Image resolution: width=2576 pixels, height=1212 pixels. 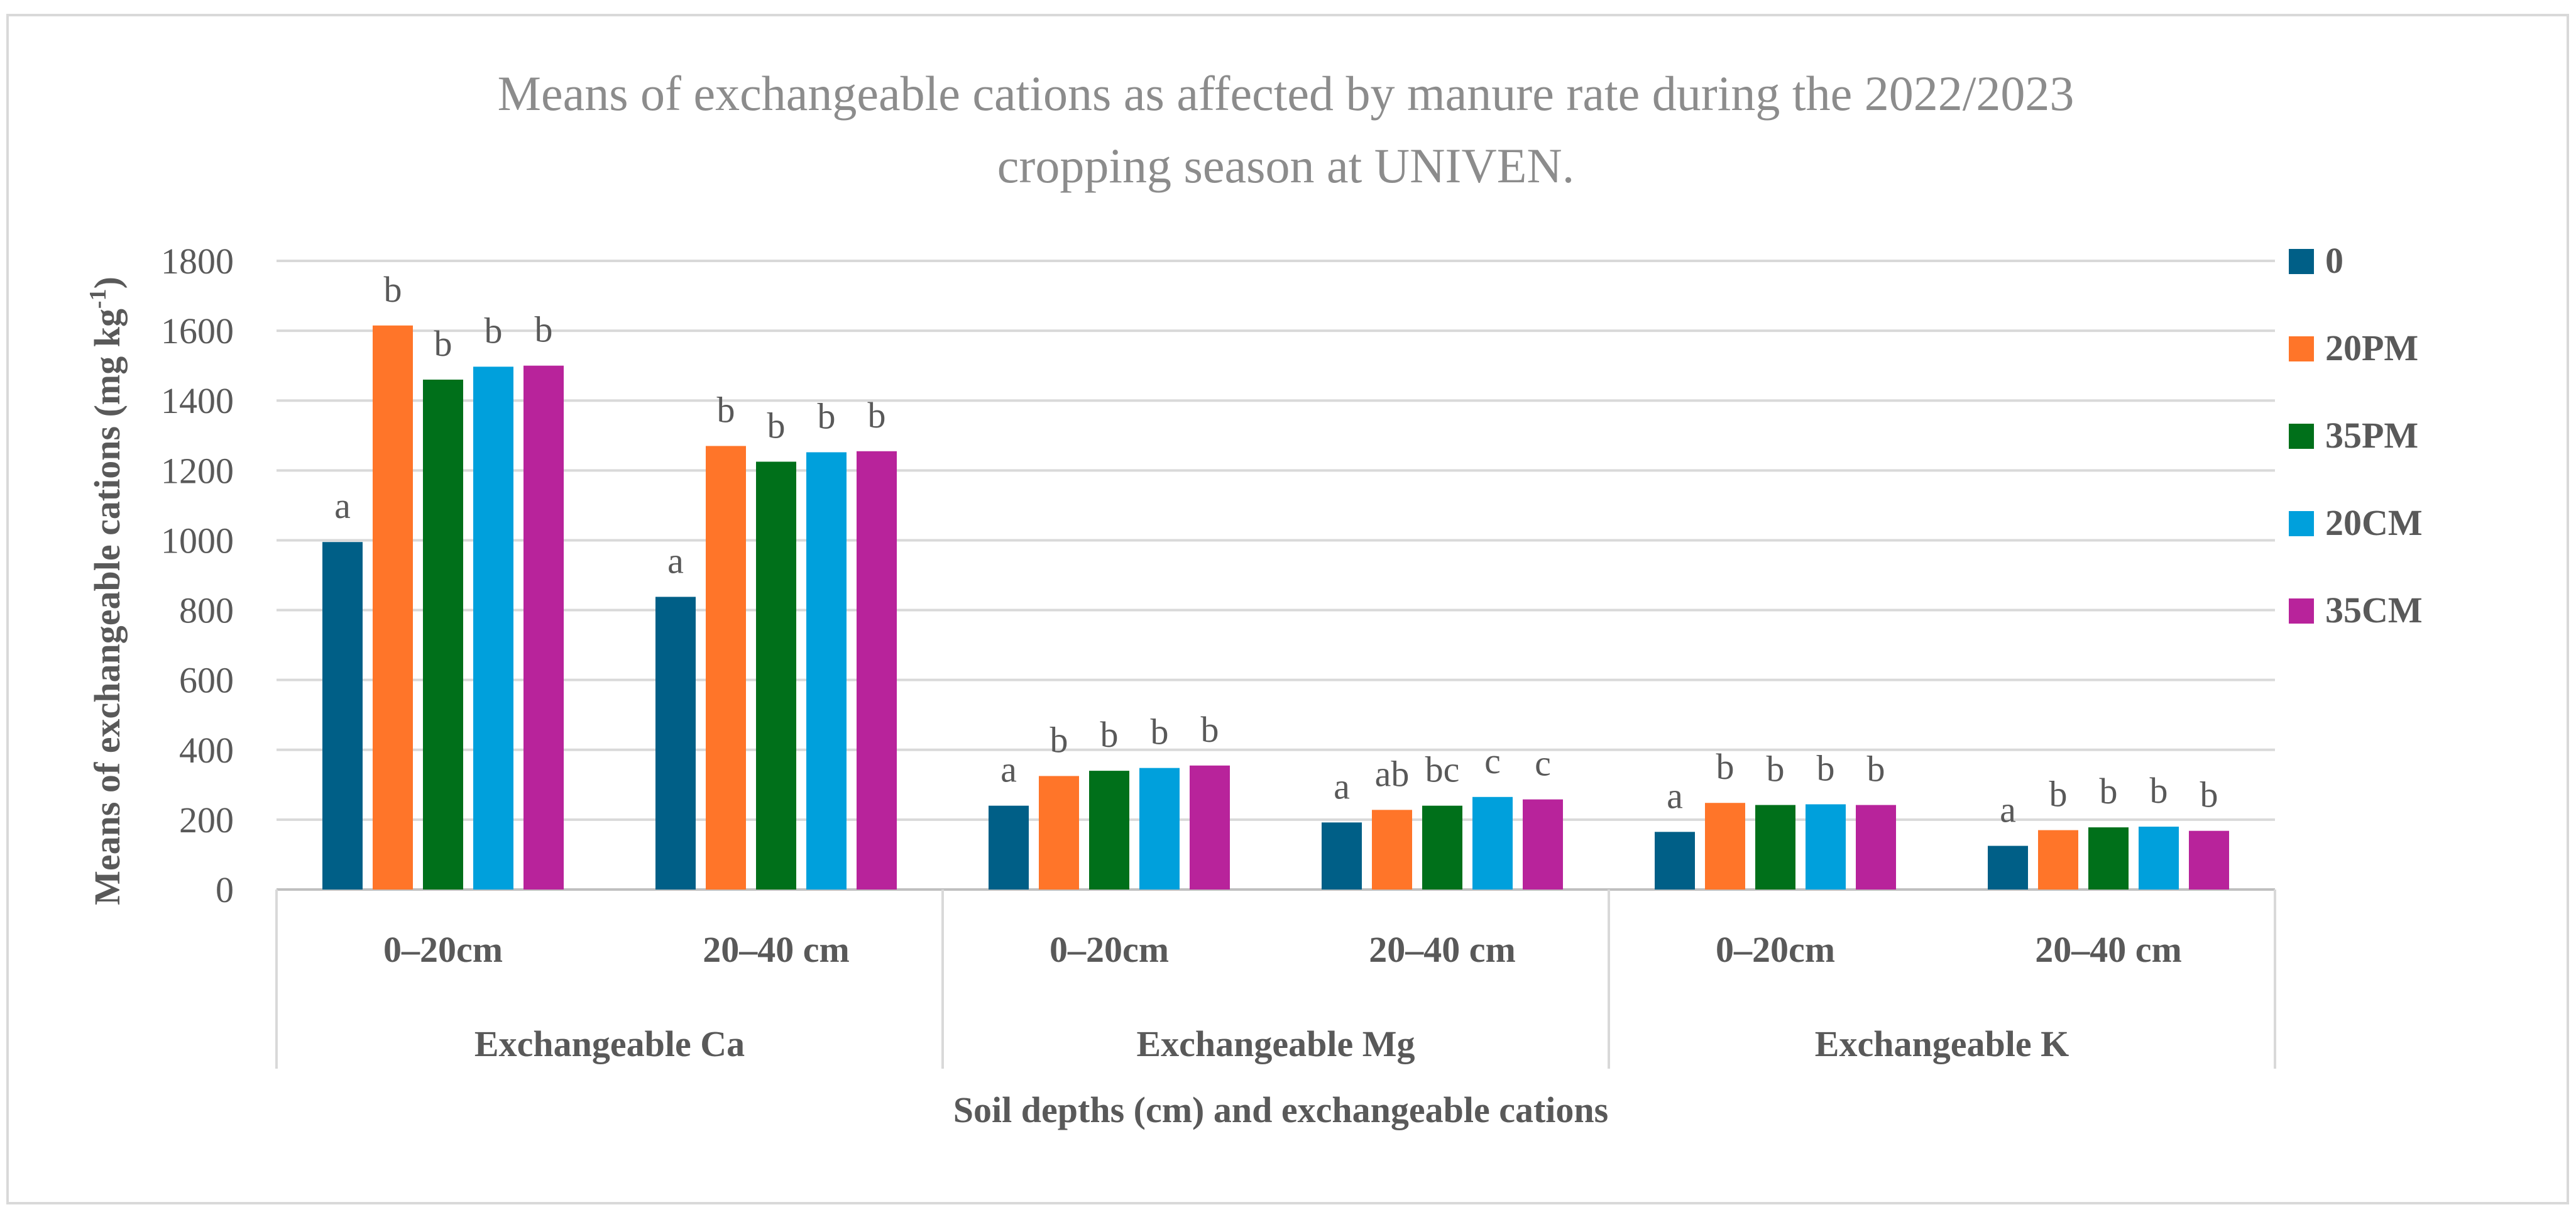 What do you see at coordinates (206, 680) in the screenshot?
I see `y-tick-label-600: 600` at bounding box center [206, 680].